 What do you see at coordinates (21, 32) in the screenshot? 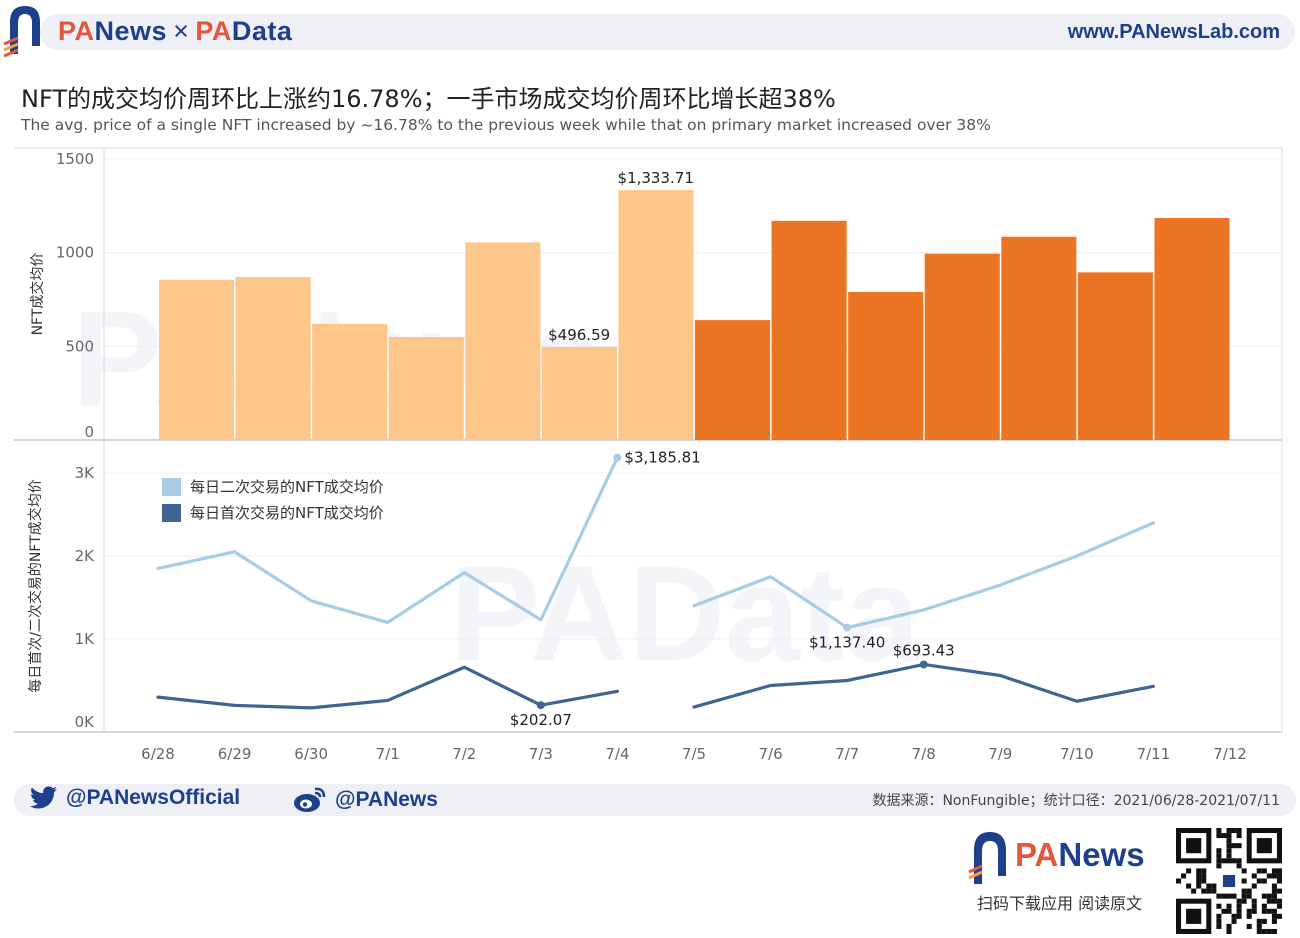
I see `panews-logo-icon` at bounding box center [21, 32].